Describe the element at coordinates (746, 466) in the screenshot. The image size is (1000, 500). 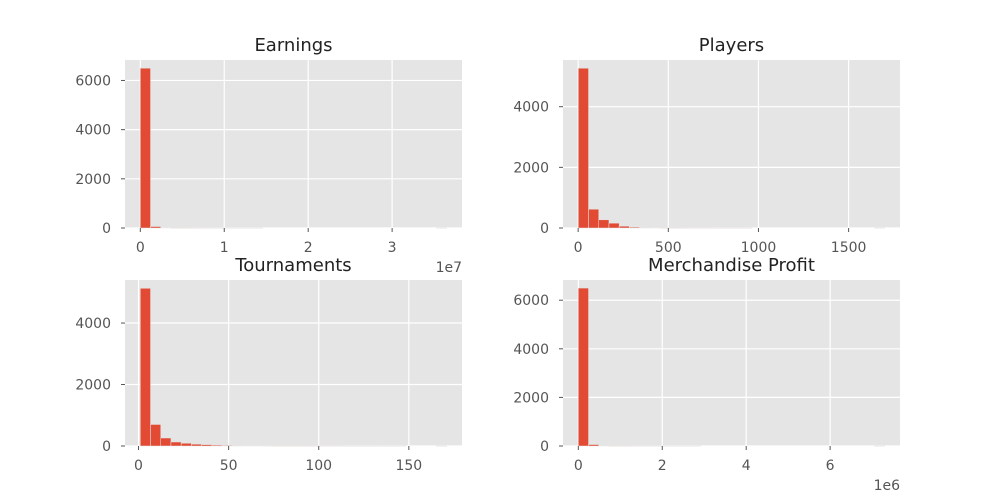
I see `merchandise-profit-x-tick-label: 4` at that location.